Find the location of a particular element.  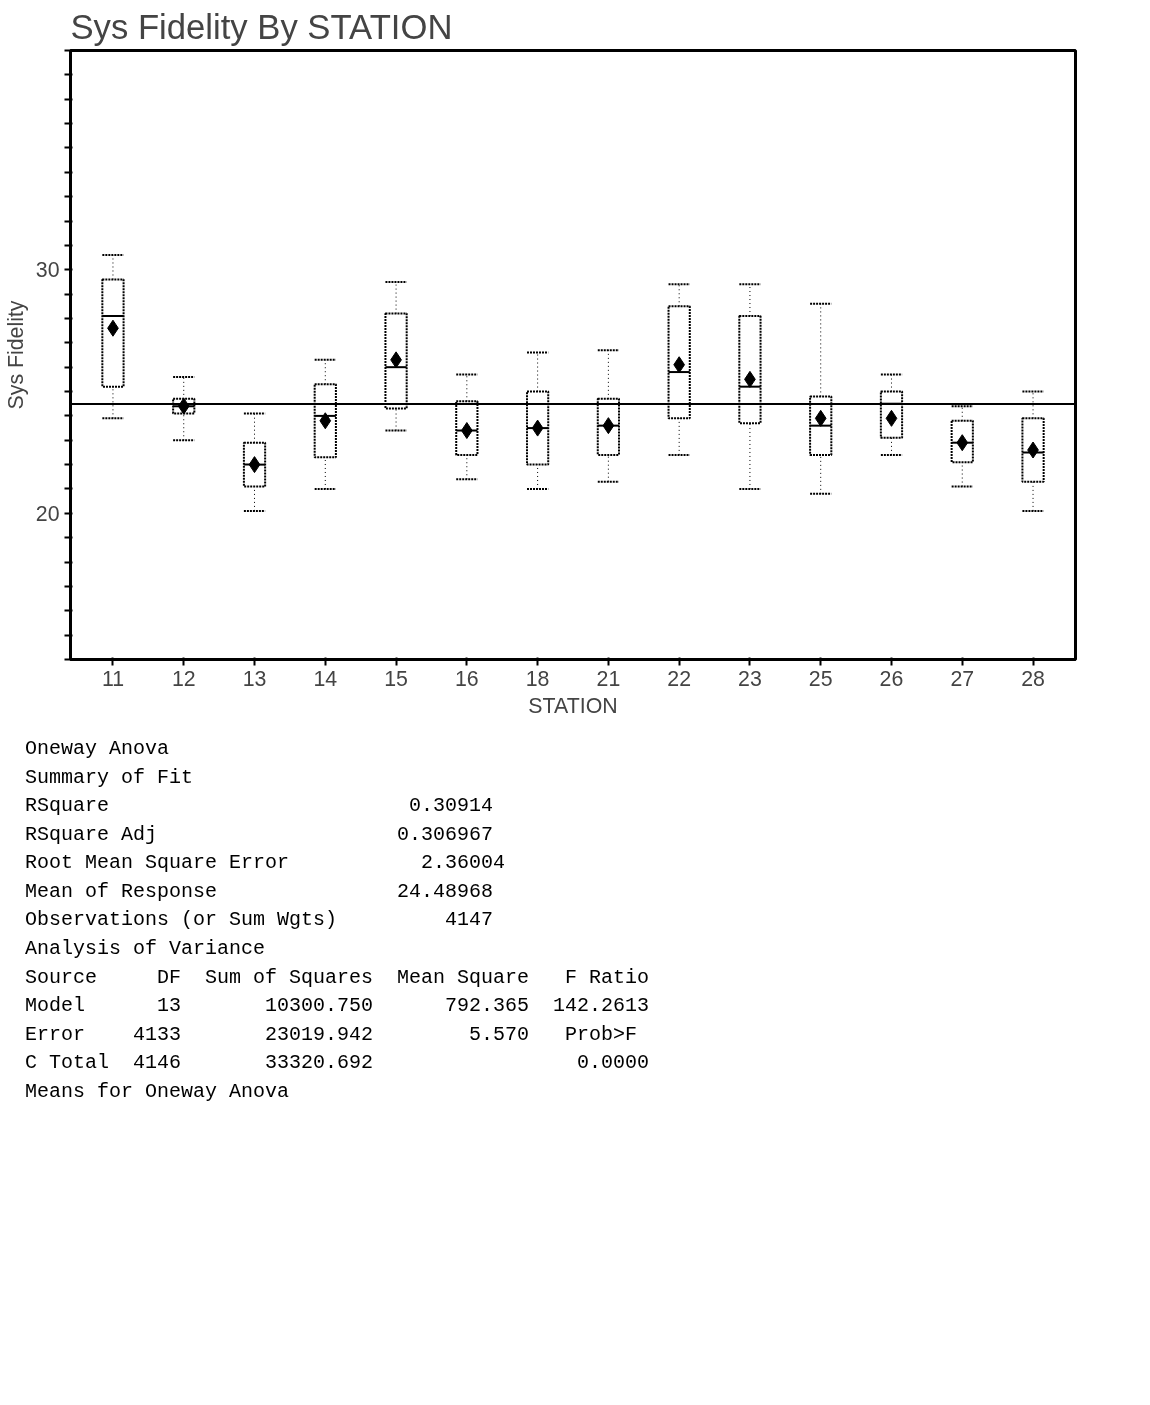

text: C Total 4146 33320.692 0.0000 is located at coordinates (337, 1063).